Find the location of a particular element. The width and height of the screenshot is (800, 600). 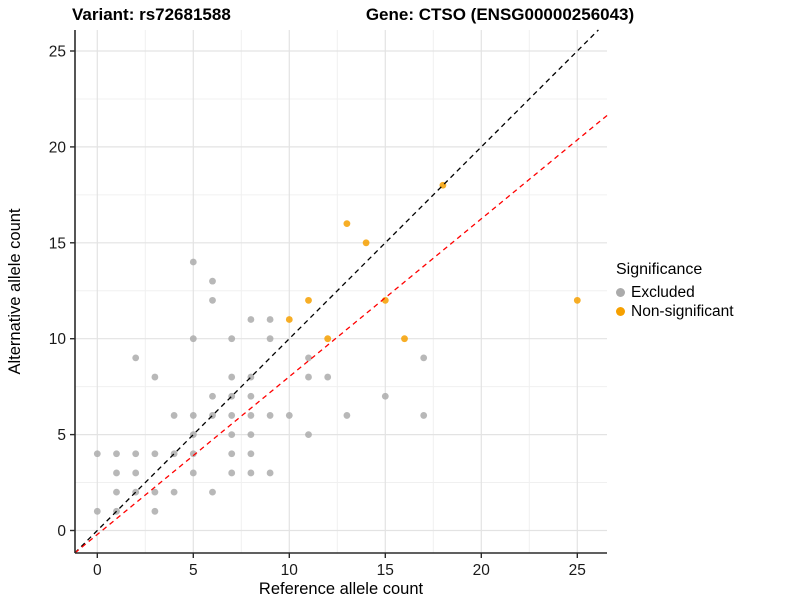

y-tick-label: 5 is located at coordinates (61, 435).